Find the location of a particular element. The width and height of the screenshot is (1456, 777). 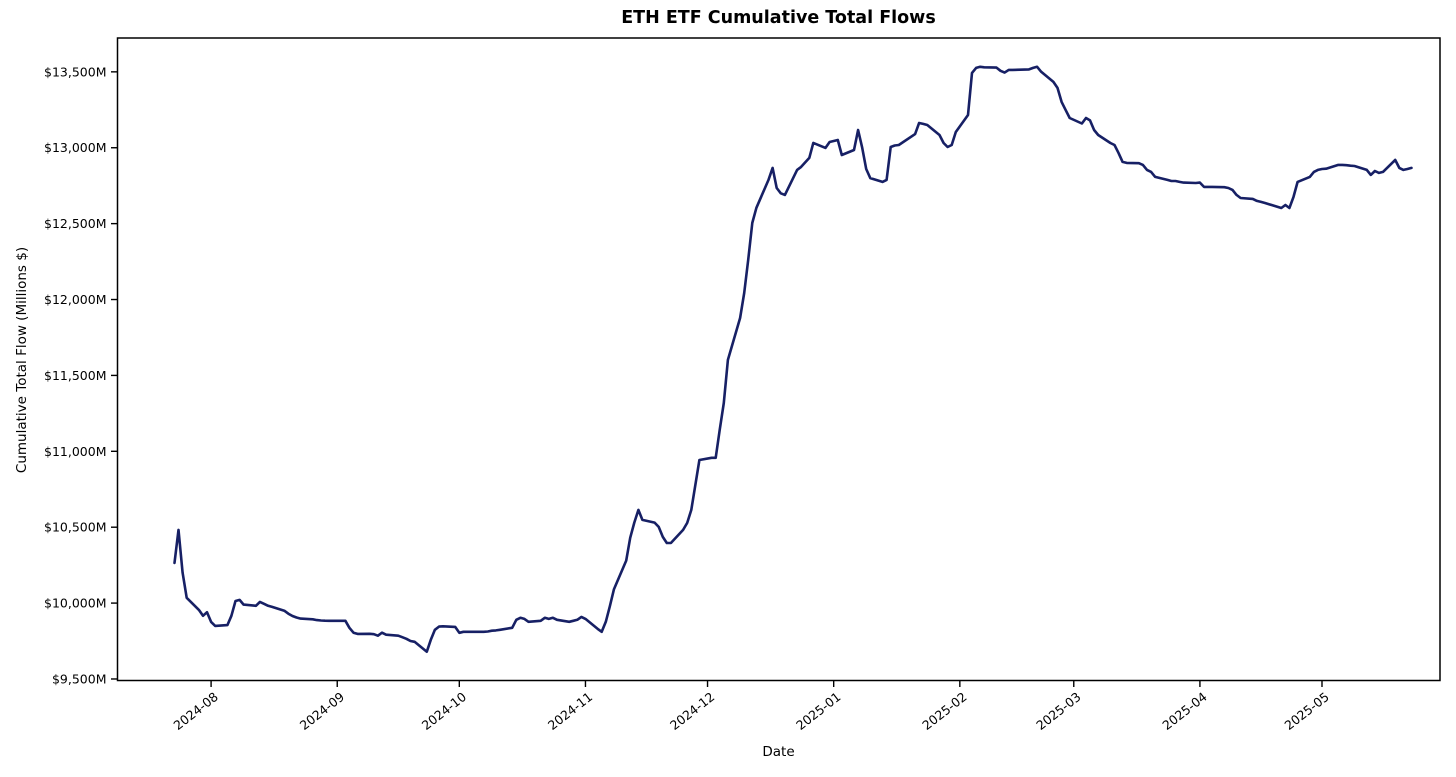

x-tick-label: 2025-01 is located at coordinates (818, 711).